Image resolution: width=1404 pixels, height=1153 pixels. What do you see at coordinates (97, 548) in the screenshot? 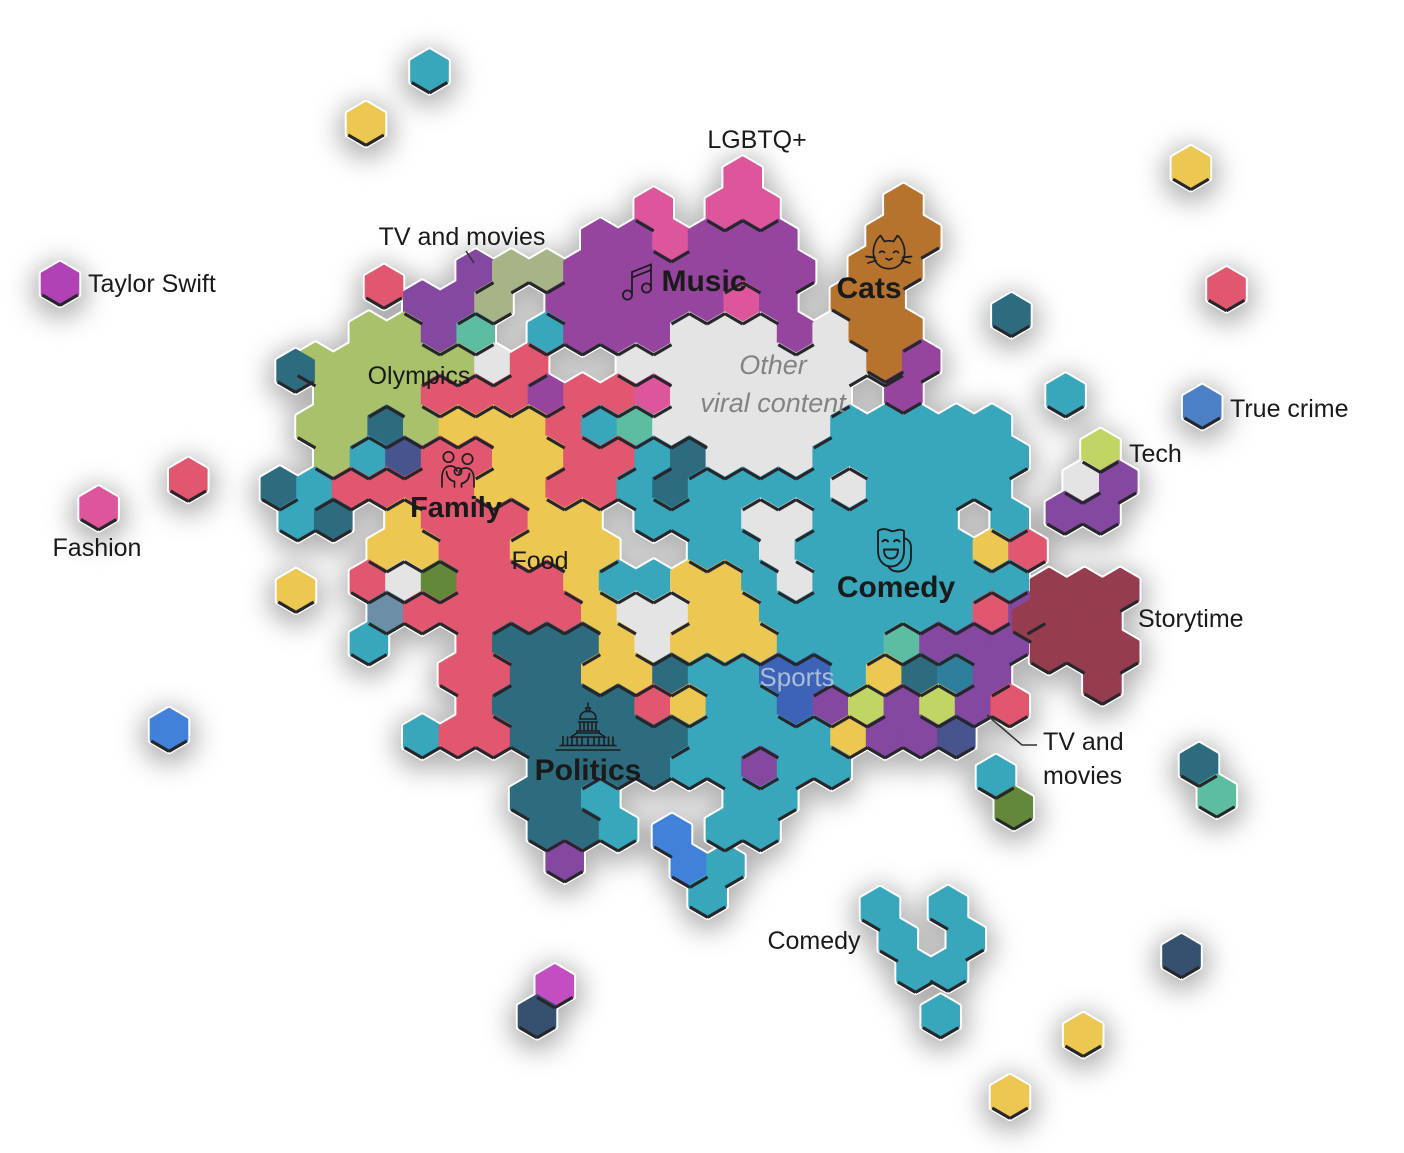
I see `svg-text: Fashion` at bounding box center [97, 548].